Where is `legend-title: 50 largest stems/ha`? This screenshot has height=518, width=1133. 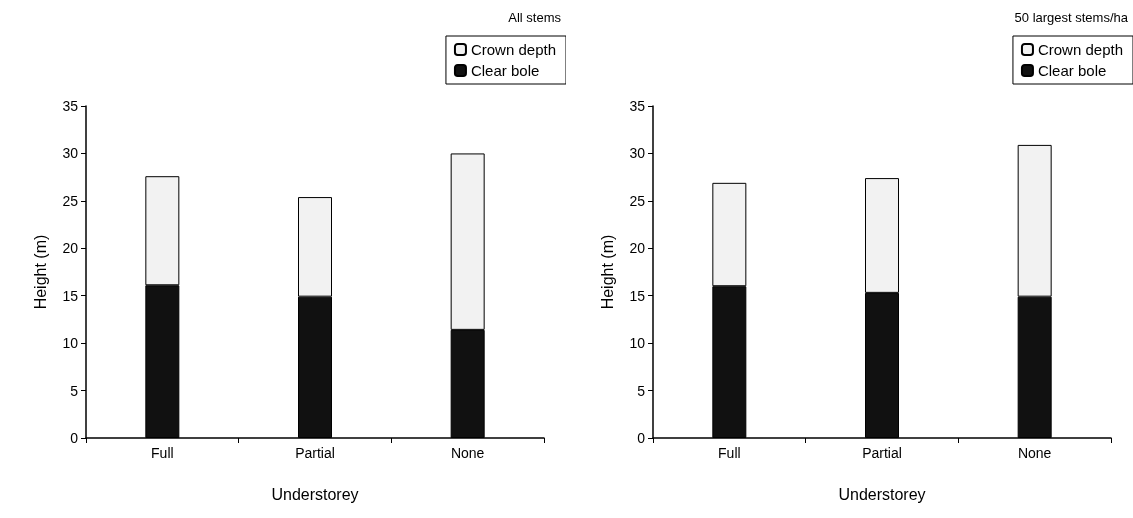 legend-title: 50 largest stems/ha is located at coordinates (1071, 17).